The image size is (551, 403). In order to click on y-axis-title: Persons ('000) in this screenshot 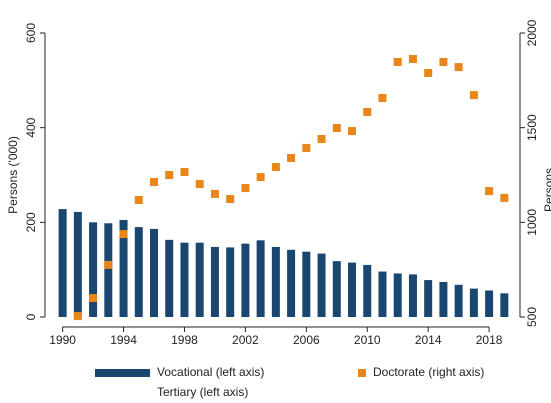, I will do `click(13, 175)`.